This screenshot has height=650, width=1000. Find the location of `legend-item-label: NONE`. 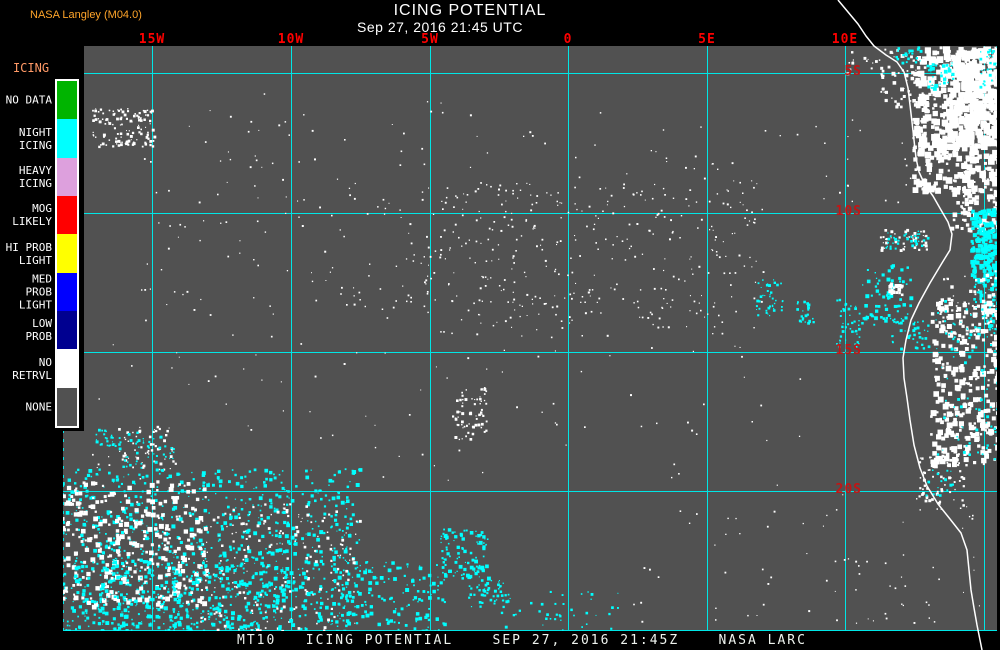

legend-item-label: NONE is located at coordinates (39, 407).